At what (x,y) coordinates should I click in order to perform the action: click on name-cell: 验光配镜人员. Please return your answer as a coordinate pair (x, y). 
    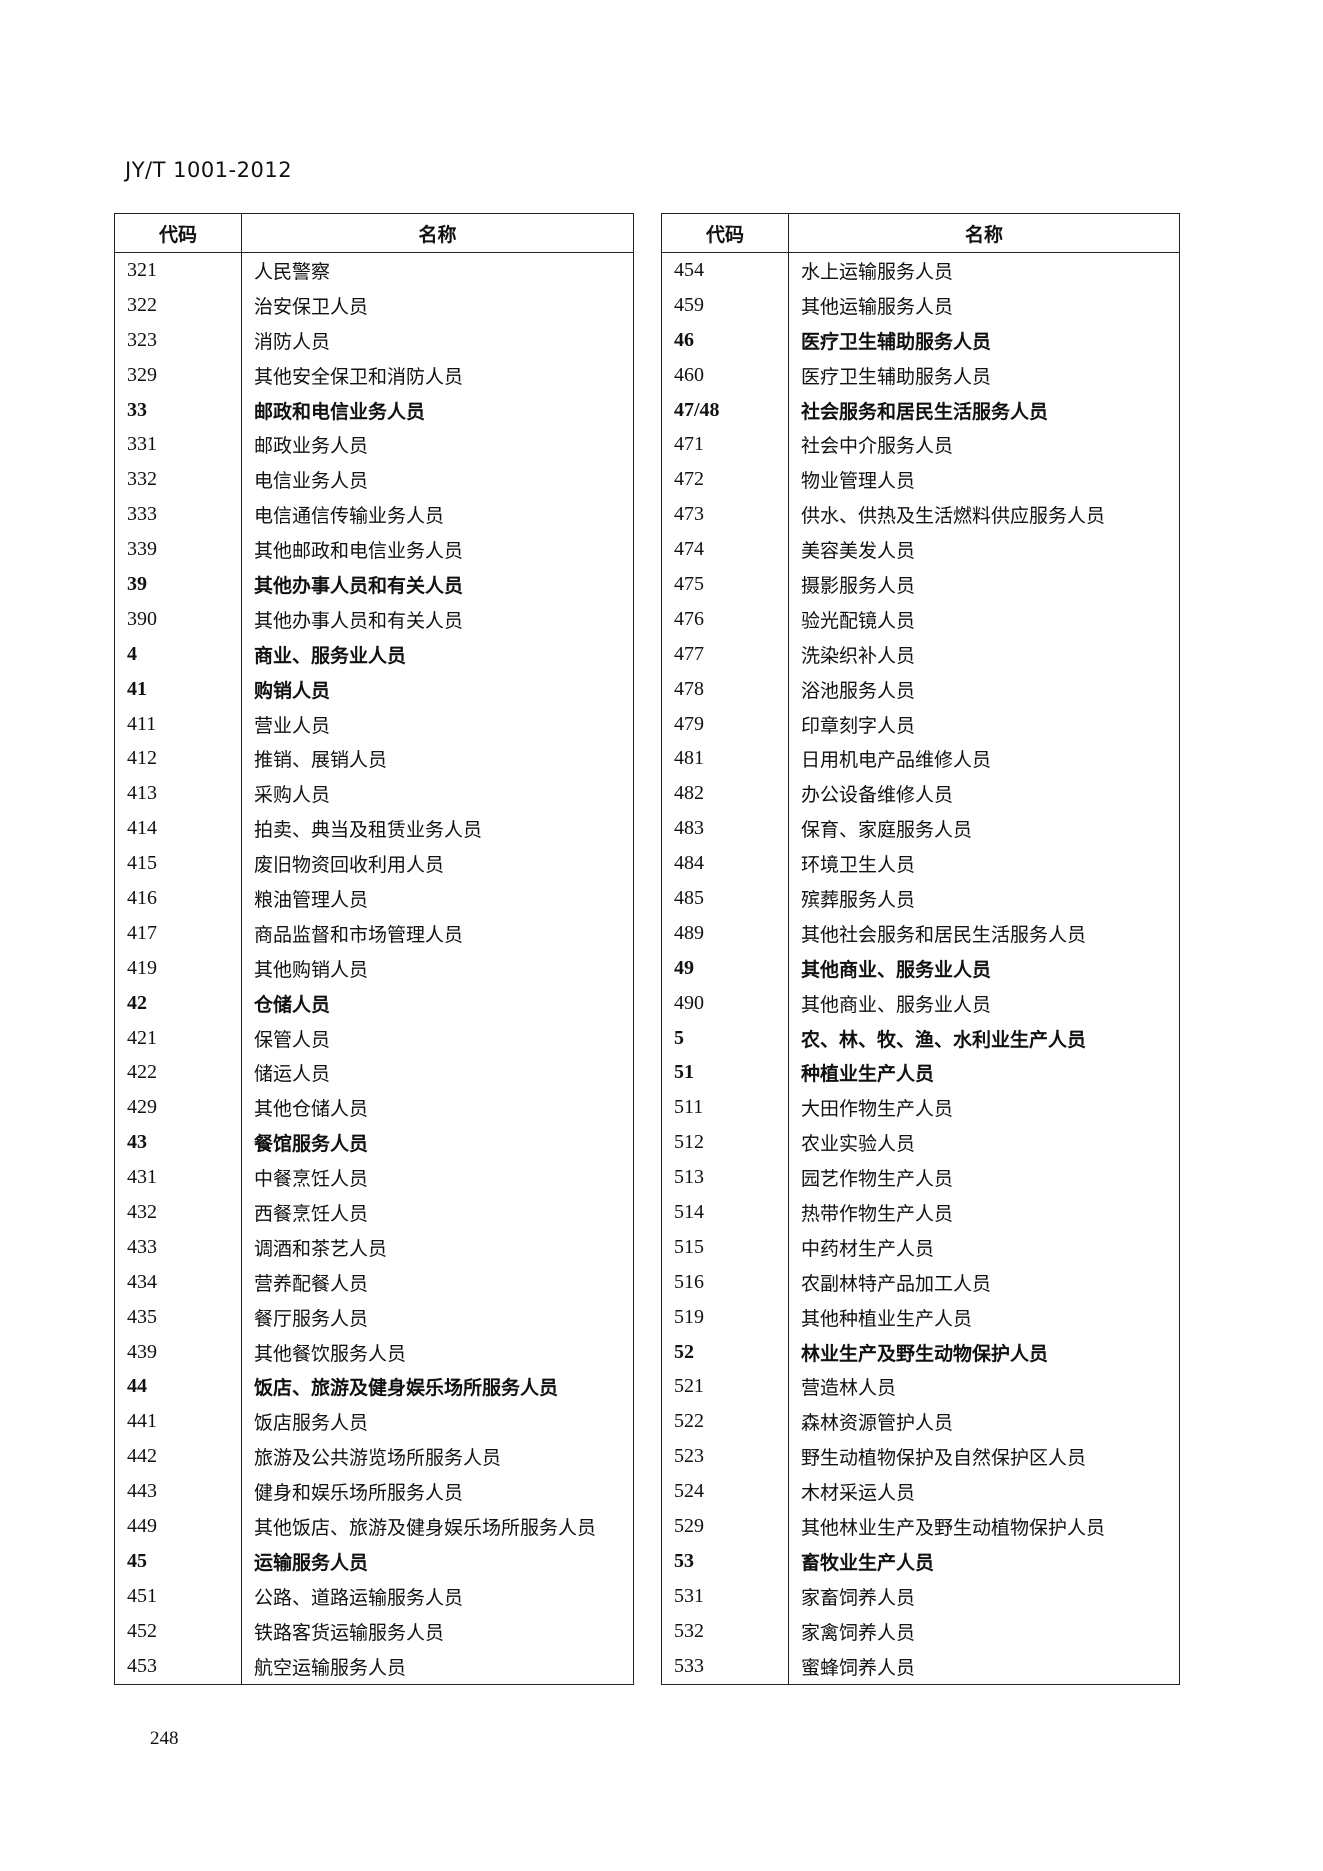
    Looking at the image, I should click on (858, 620).